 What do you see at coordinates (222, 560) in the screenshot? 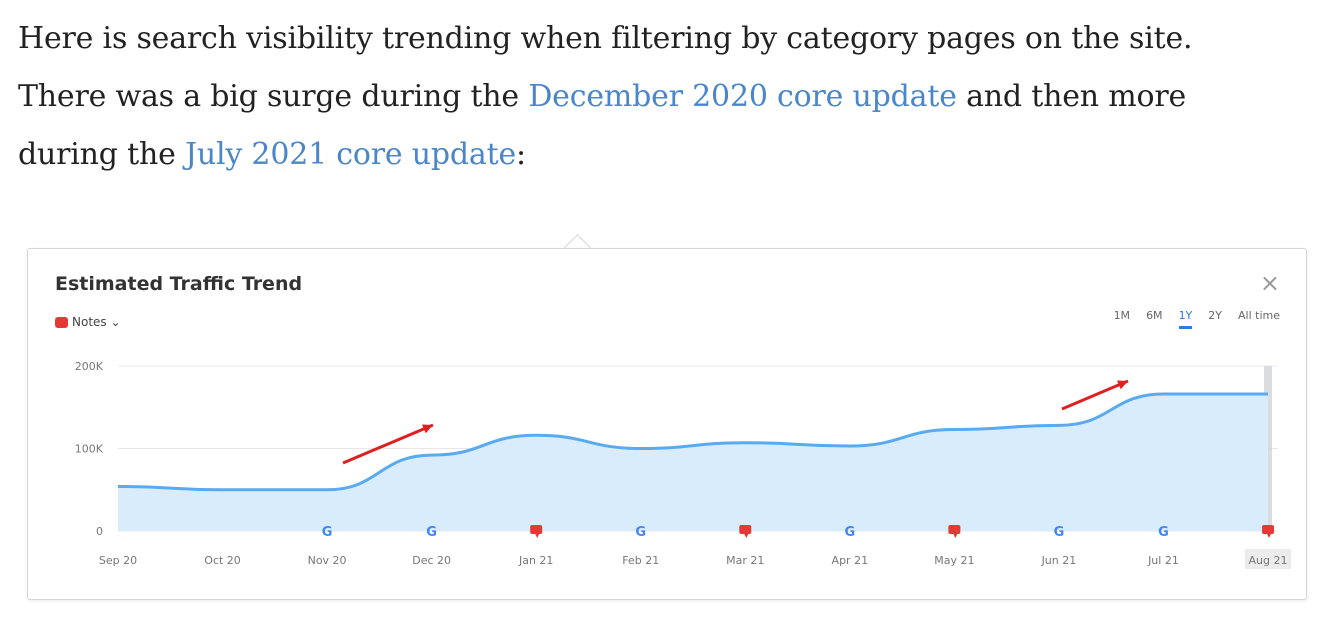
I see `x-tick-label: Oct 20` at bounding box center [222, 560].